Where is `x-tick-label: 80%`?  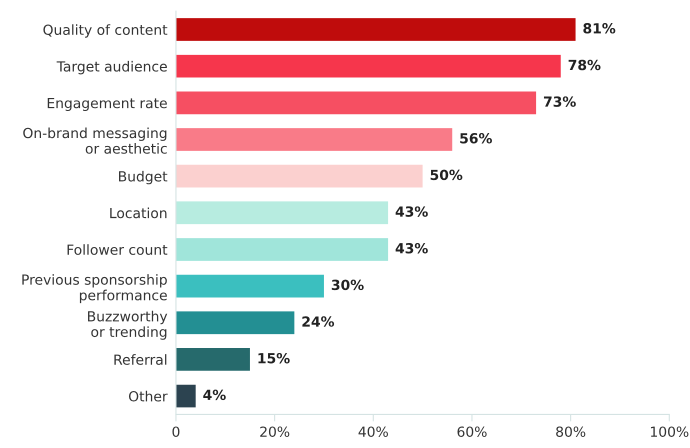 x-tick-label: 80% is located at coordinates (571, 431).